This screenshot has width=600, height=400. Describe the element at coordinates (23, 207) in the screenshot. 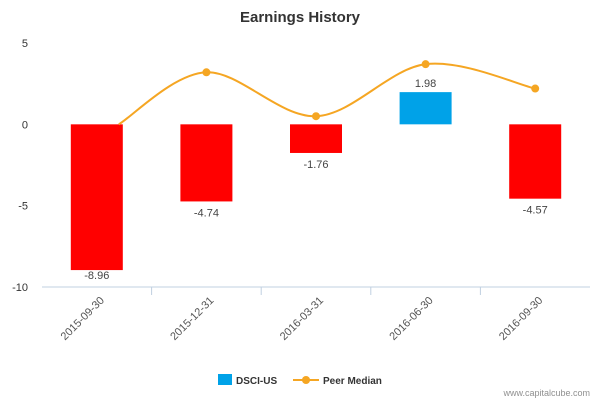

I see `y-tick-label: -5` at that location.